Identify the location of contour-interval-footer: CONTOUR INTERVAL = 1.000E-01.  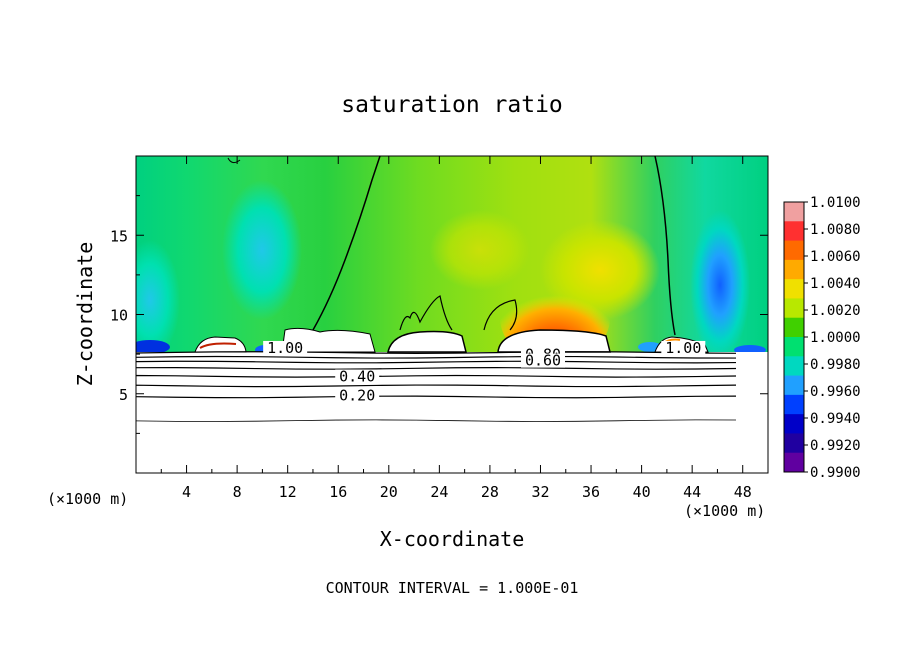
(452, 588).